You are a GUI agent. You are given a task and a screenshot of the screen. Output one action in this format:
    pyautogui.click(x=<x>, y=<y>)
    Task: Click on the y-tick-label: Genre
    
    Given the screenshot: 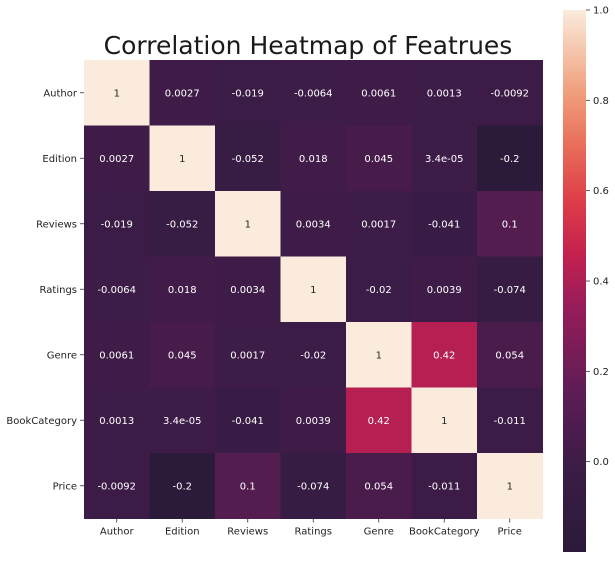 What is the action you would take?
    pyautogui.click(x=62, y=355)
    